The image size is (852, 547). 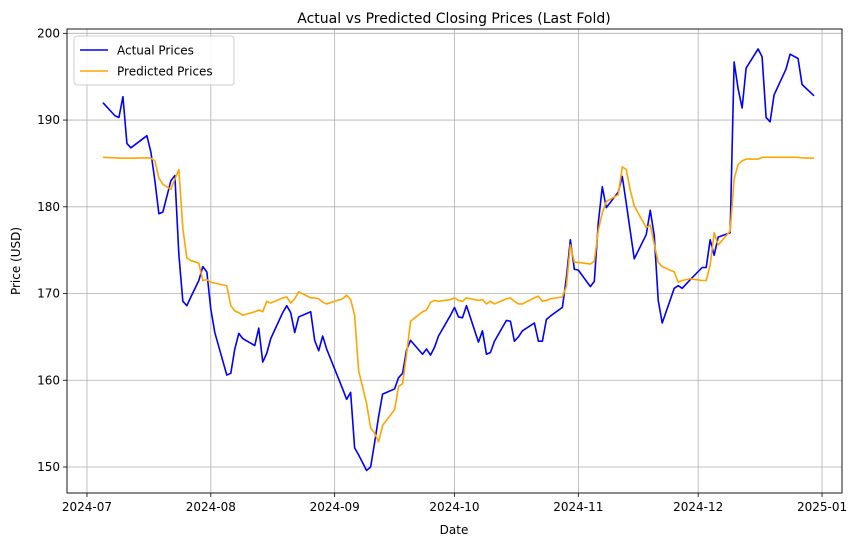 What do you see at coordinates (48, 120) in the screenshot?
I see `y-tick-label: 190` at bounding box center [48, 120].